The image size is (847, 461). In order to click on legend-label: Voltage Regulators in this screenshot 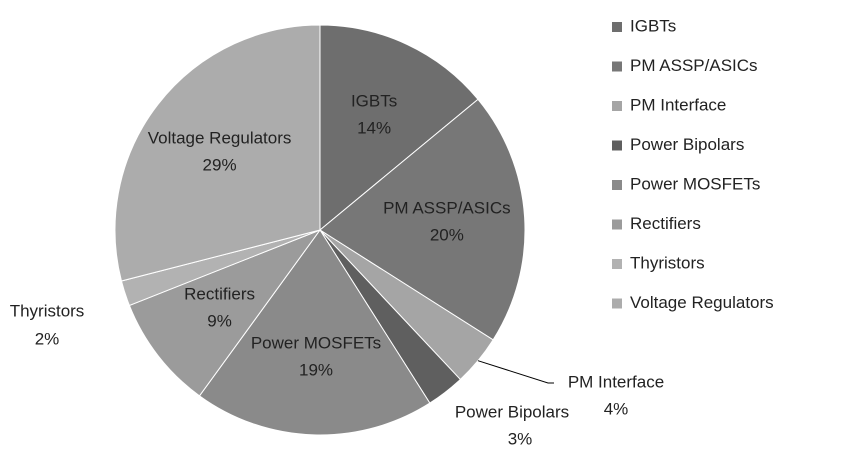, I will do `click(702, 302)`.